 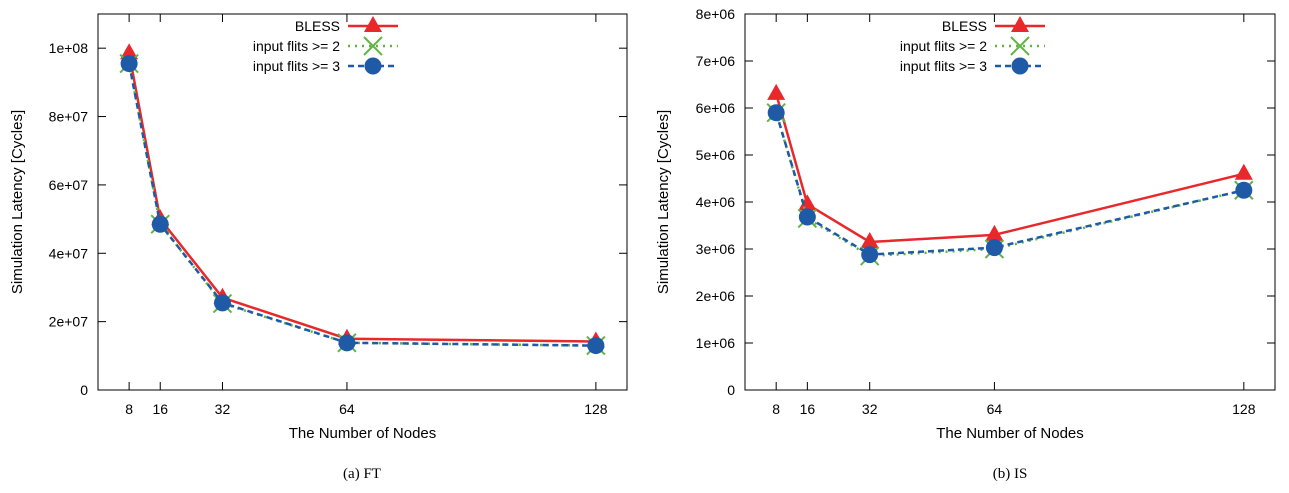 I want to click on y-tick-label: 5e+06, so click(x=716, y=155).